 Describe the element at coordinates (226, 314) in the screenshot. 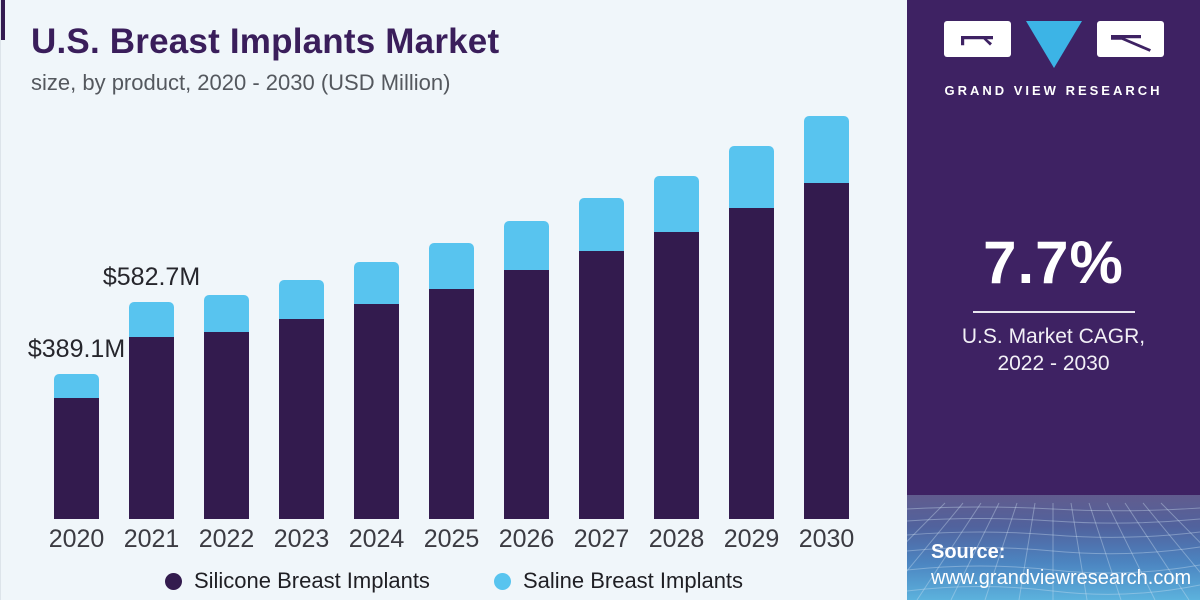

I see `saline-segment-2022` at that location.